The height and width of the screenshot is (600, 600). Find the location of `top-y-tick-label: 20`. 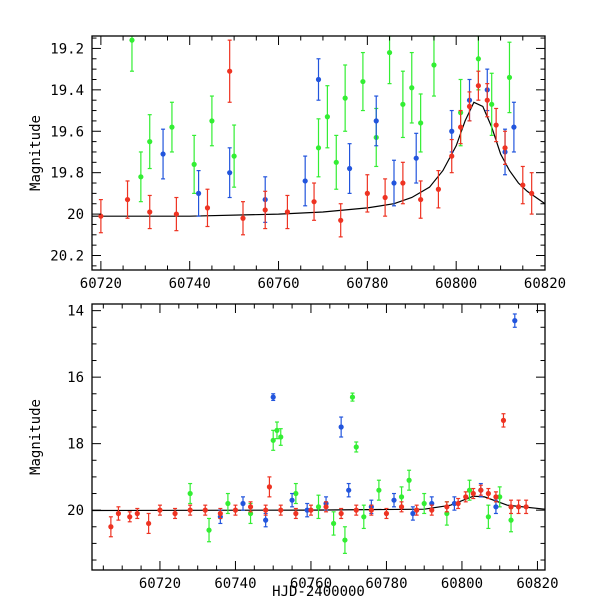

top-y-tick-label: 20 is located at coordinates (75, 215).